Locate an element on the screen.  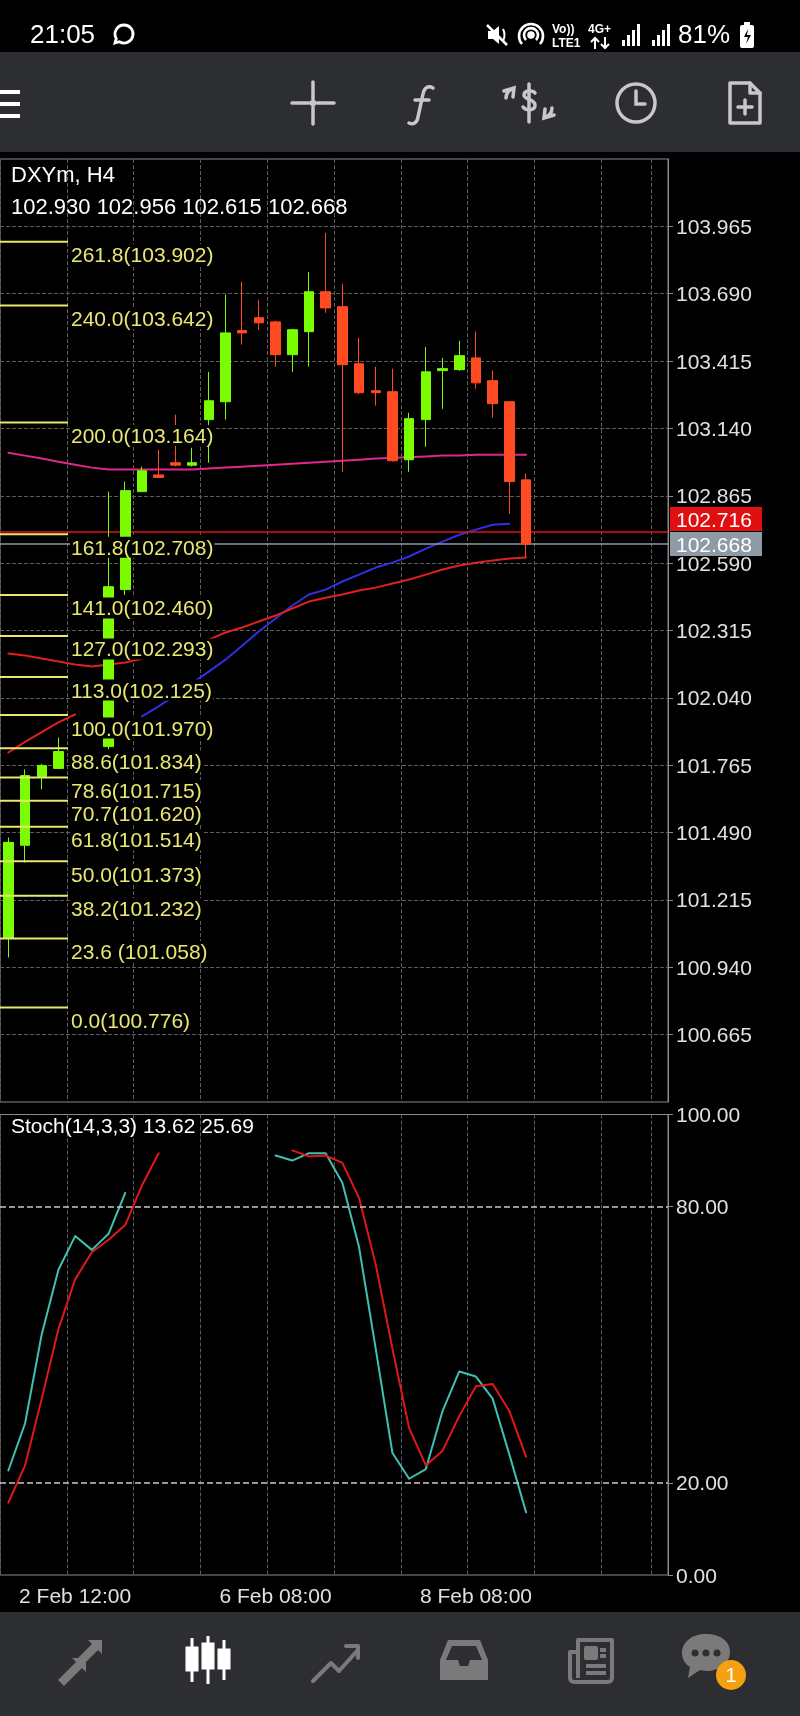
y-tick-label: 101.490 is located at coordinates (714, 833).